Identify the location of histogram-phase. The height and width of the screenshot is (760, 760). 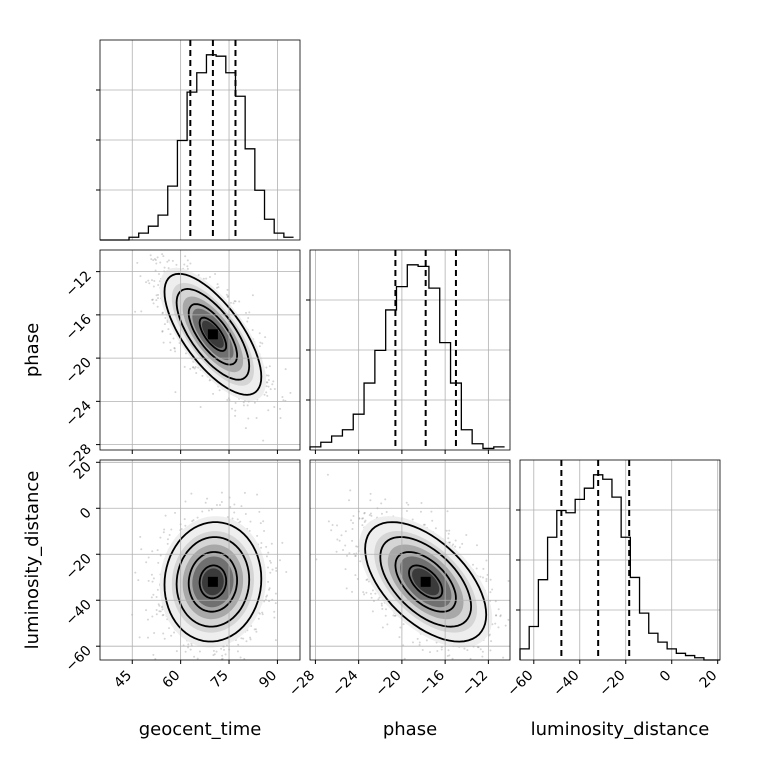
(407, 357).